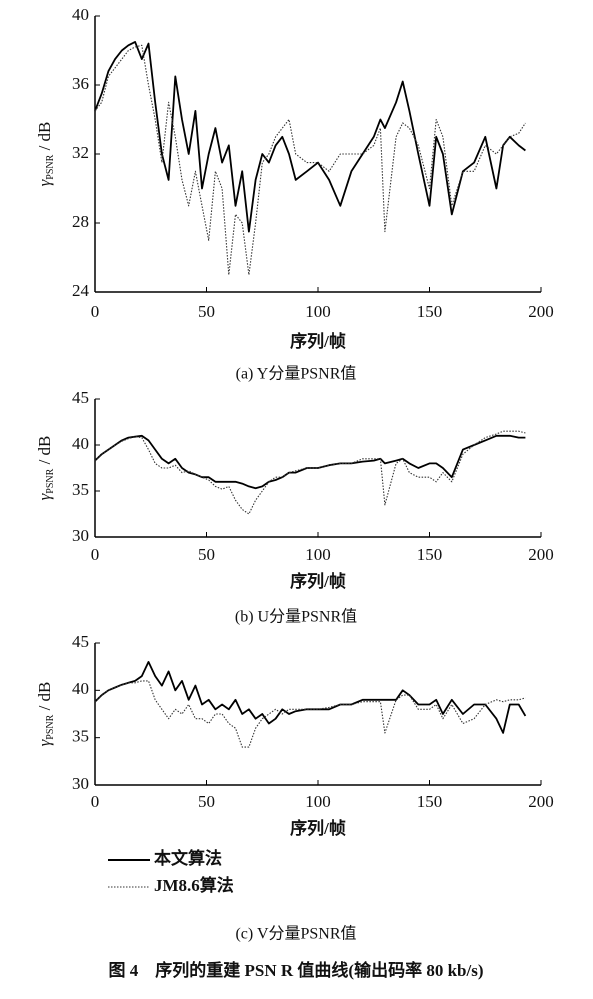 The height and width of the screenshot is (999, 593). What do you see at coordinates (188, 858) in the screenshot?
I see `legend-label: 本文算法` at bounding box center [188, 858].